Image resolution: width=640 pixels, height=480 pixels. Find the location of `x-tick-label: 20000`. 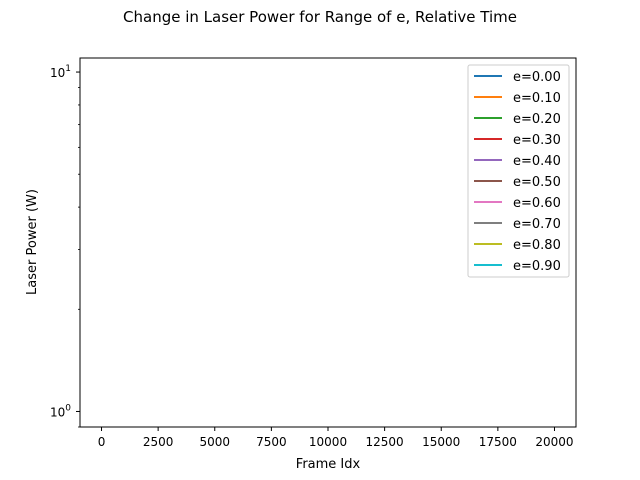

x-tick-label: 20000 is located at coordinates (554, 442).